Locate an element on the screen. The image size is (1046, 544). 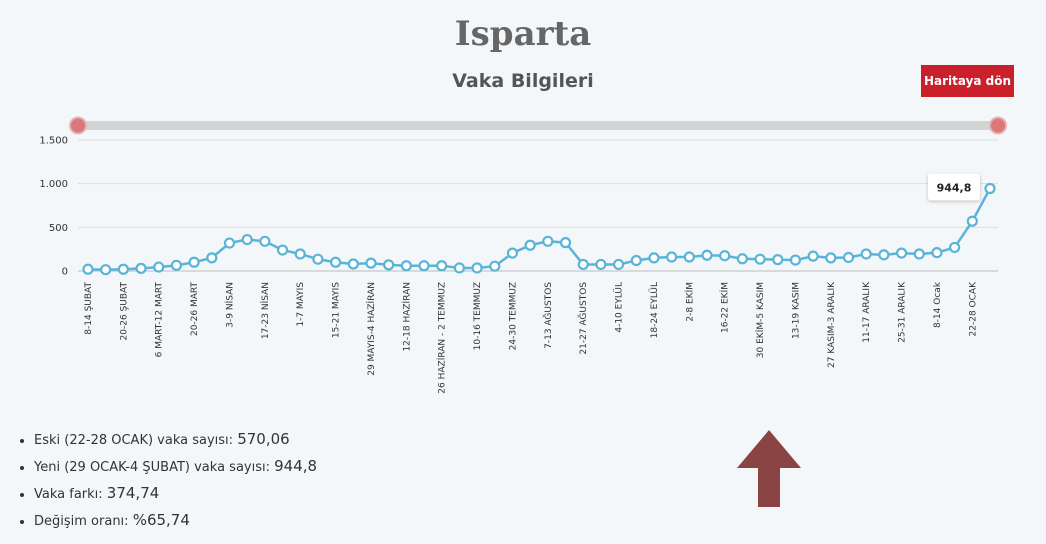
x-tick-label: 13-19 KASIM is located at coordinates (796, 310).